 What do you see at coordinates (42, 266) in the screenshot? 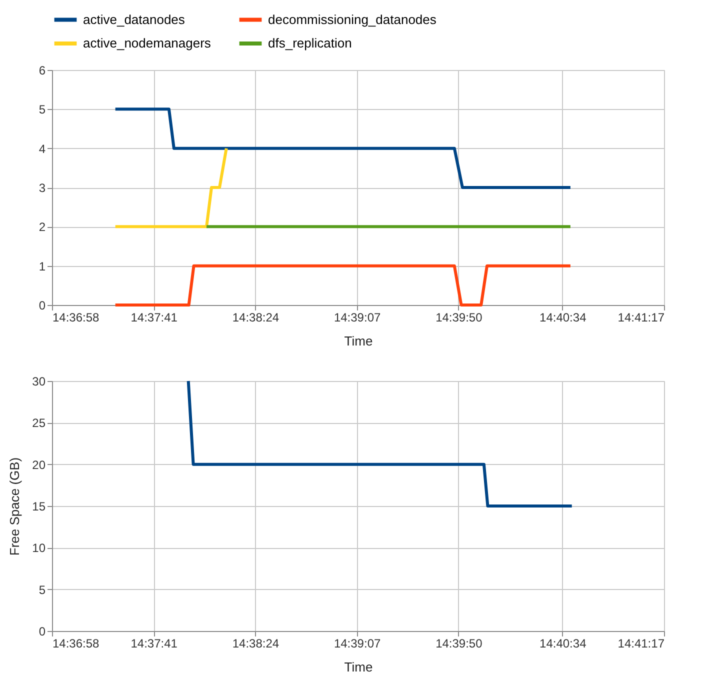
I see `y-tick-label: 1` at bounding box center [42, 266].